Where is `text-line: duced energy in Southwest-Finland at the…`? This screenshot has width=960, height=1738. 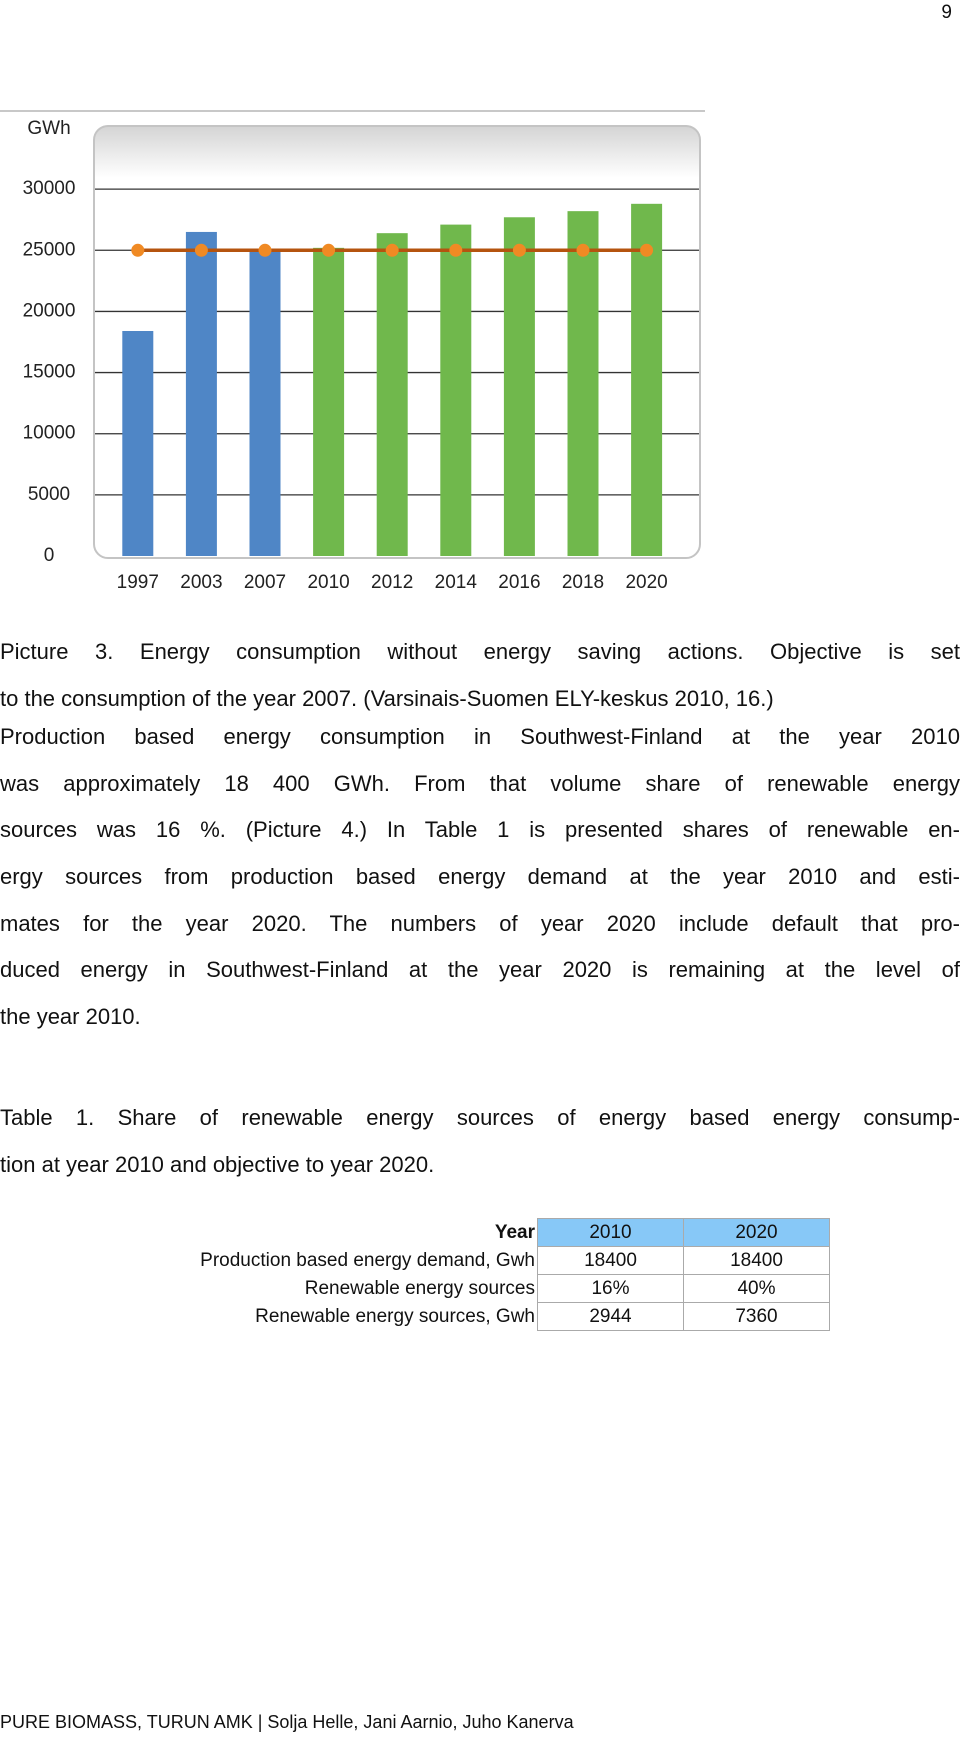
text-line: duced energy in Southwest-Finland at the… is located at coordinates (480, 970).